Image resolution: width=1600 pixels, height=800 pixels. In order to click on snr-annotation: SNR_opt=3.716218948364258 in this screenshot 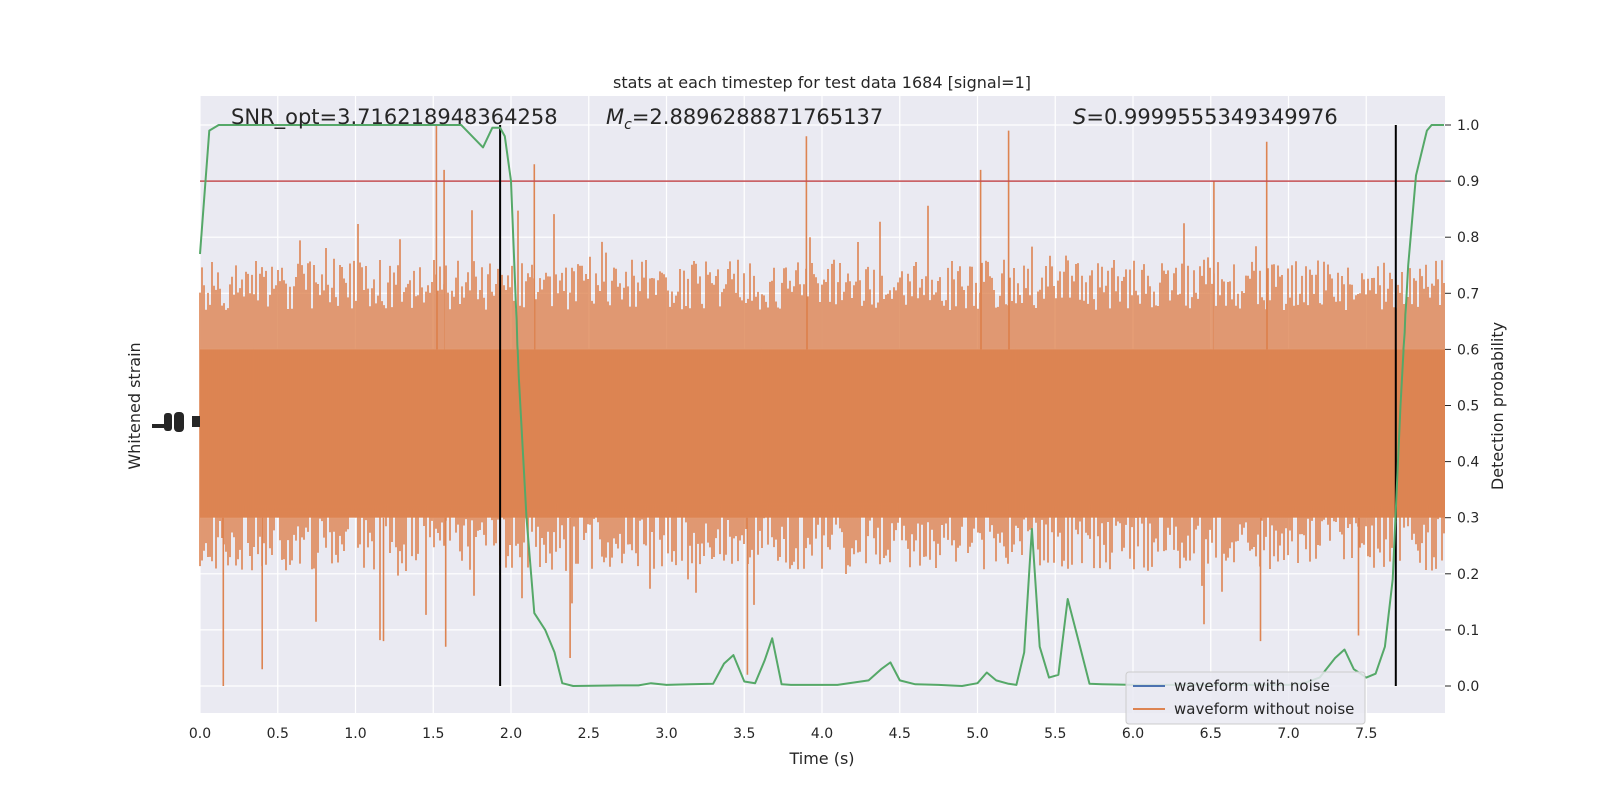, I will do `click(394, 117)`.